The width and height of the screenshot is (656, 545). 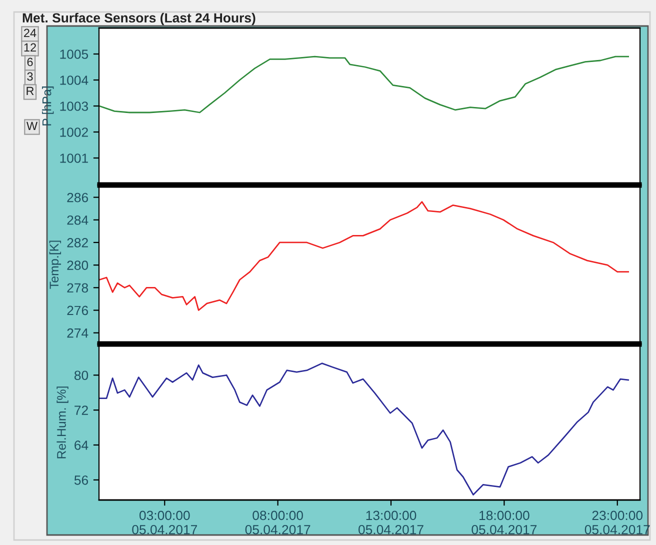 I want to click on y-tick-label: 1004, so click(x=74, y=80).